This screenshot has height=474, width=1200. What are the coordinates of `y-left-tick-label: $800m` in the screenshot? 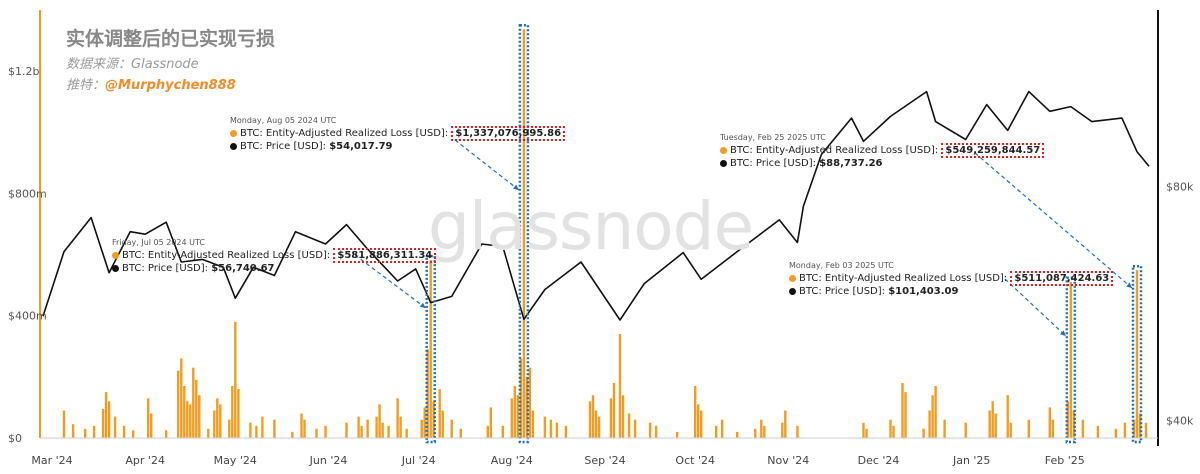 It's located at (27, 193).